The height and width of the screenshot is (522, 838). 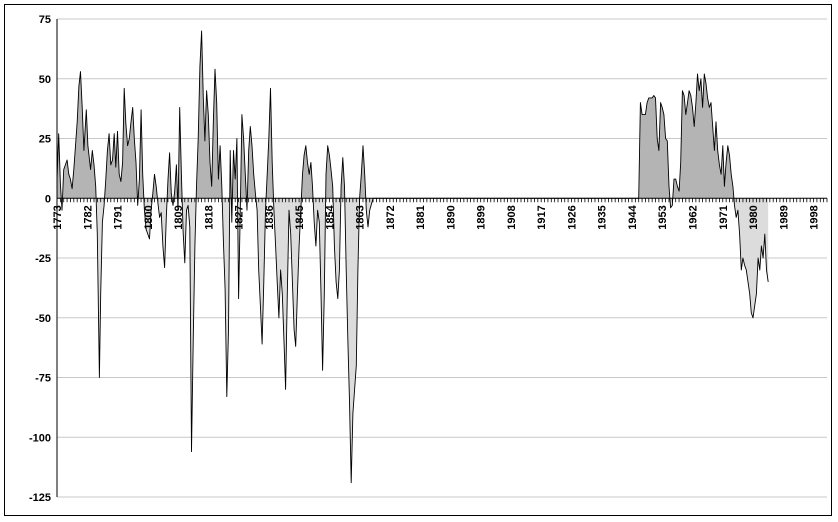 What do you see at coordinates (391, 217) in the screenshot?
I see `x-tick-label: 1872` at bounding box center [391, 217].